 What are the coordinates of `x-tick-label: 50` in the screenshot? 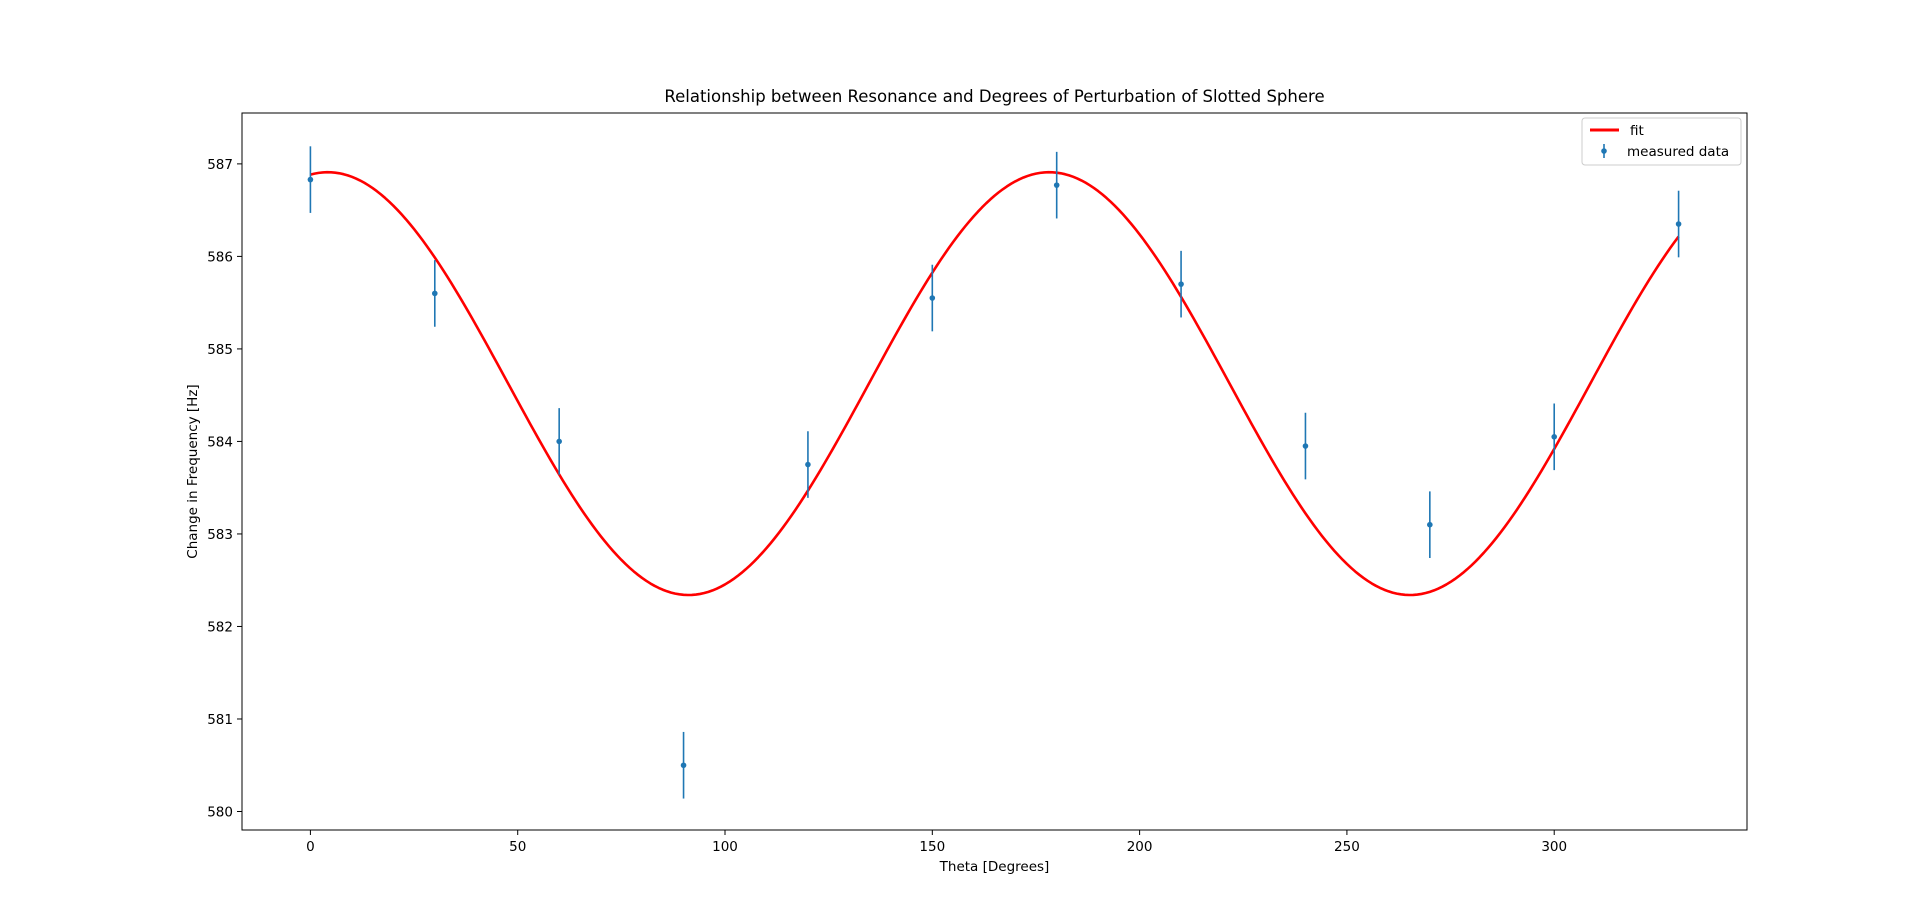 It's located at (517, 847).